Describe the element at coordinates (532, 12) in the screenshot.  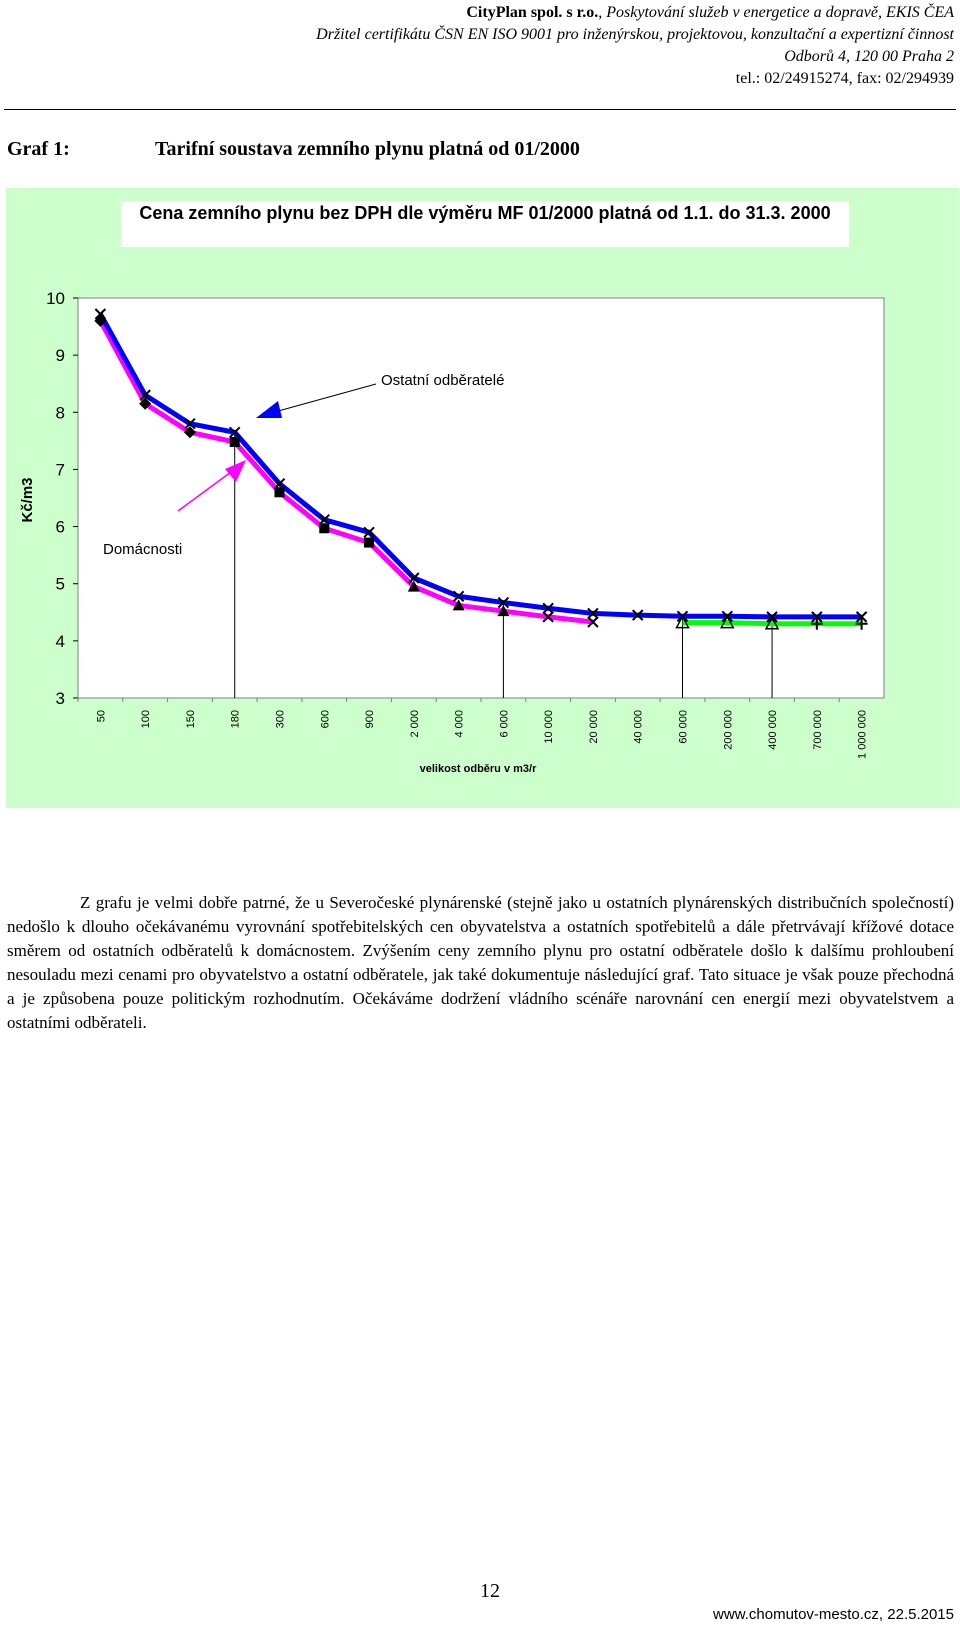
I see `company-name: CityPlan spol. s r.o.` at that location.